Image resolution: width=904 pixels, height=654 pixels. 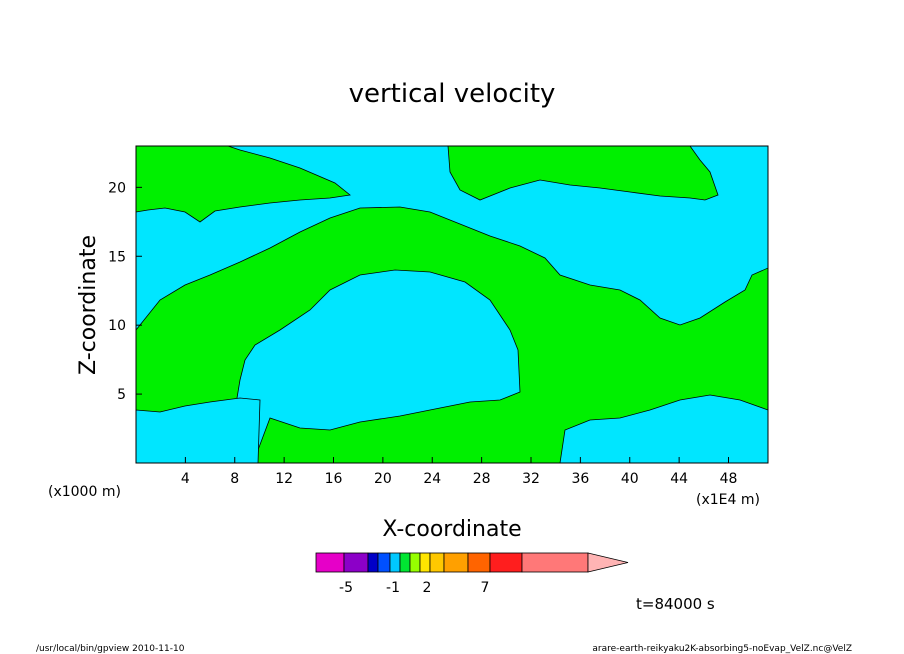 What do you see at coordinates (377, 360) in the screenshot?
I see `contour-inner-dome` at bounding box center [377, 360].